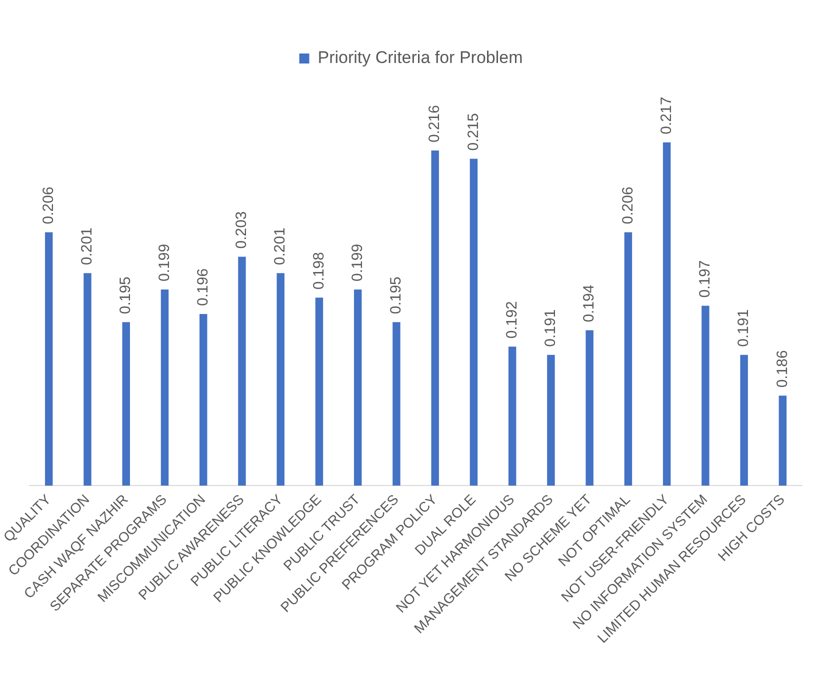 Image resolution: width=832 pixels, height=673 pixels. What do you see at coordinates (782, 369) in the screenshot?
I see `data-label: 0.186` at bounding box center [782, 369].